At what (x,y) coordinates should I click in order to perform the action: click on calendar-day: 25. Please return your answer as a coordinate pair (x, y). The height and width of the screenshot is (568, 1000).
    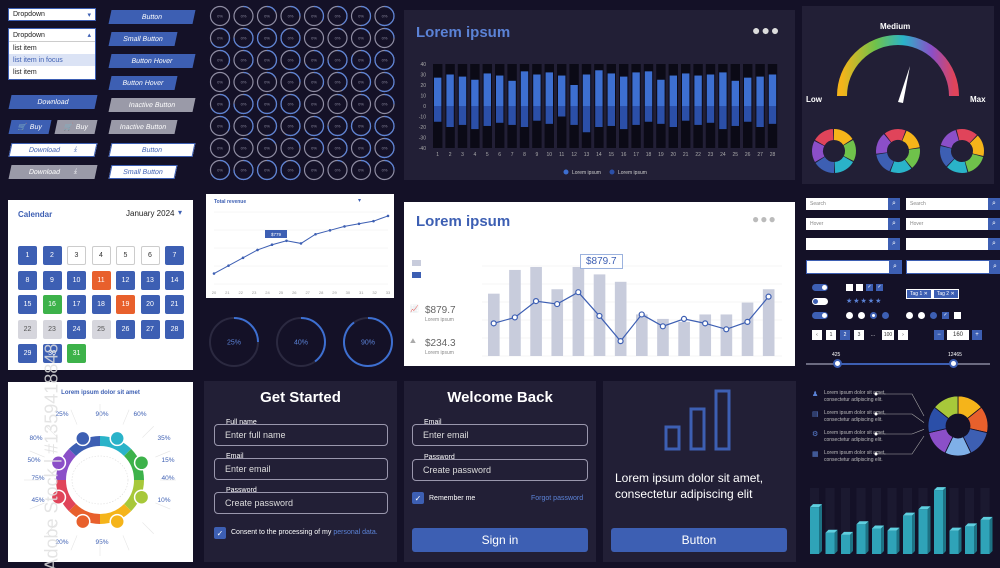
    Looking at the image, I should click on (101, 329).